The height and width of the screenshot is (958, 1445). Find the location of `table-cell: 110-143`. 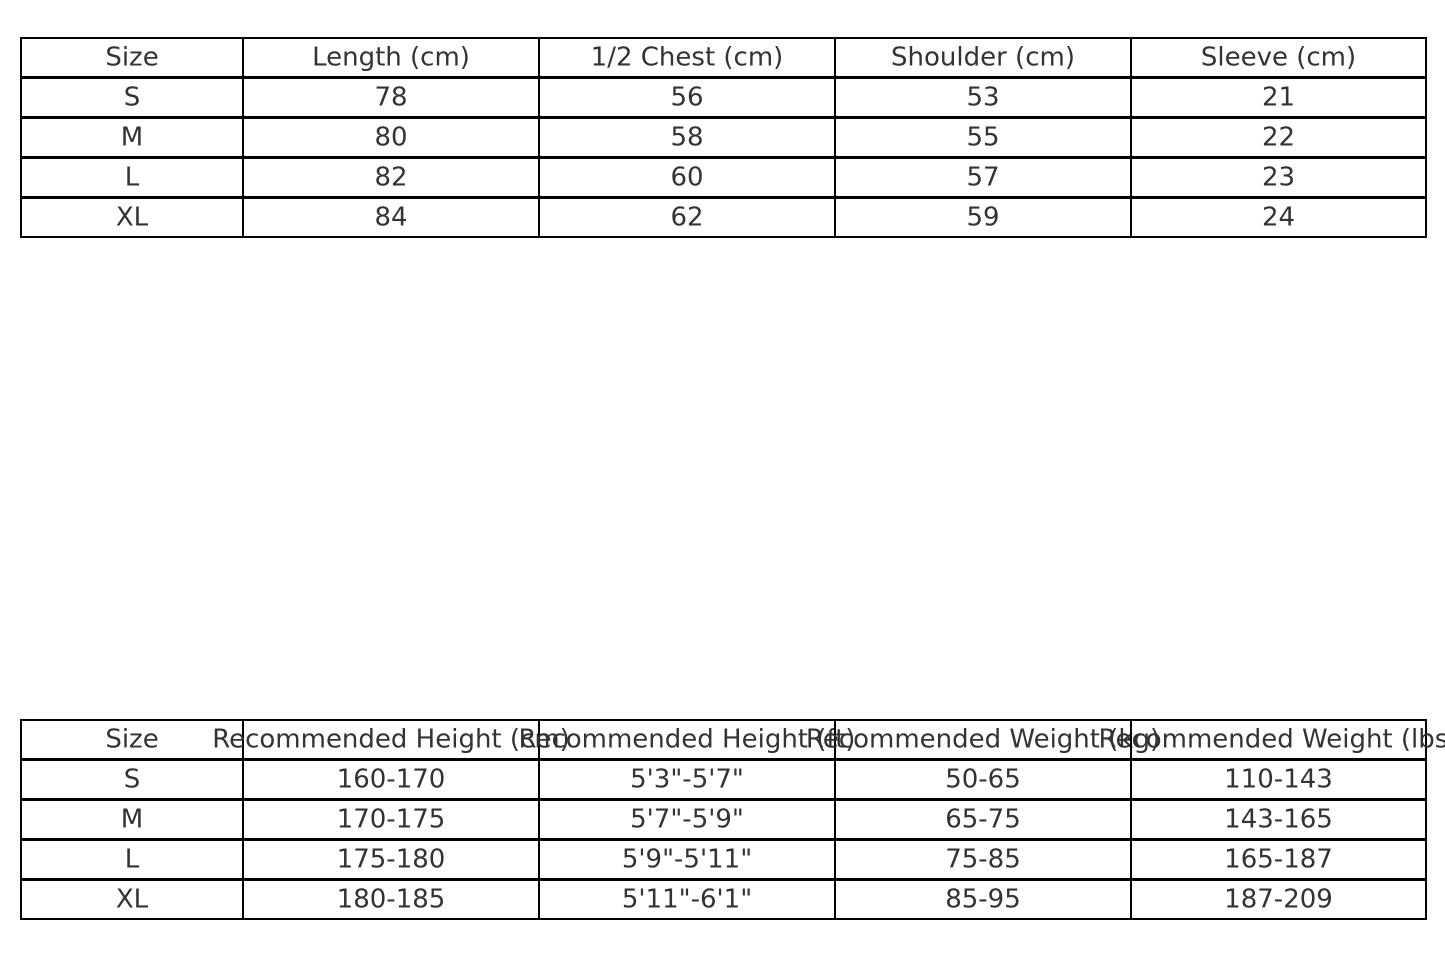

table-cell: 110-143 is located at coordinates (1278, 779).